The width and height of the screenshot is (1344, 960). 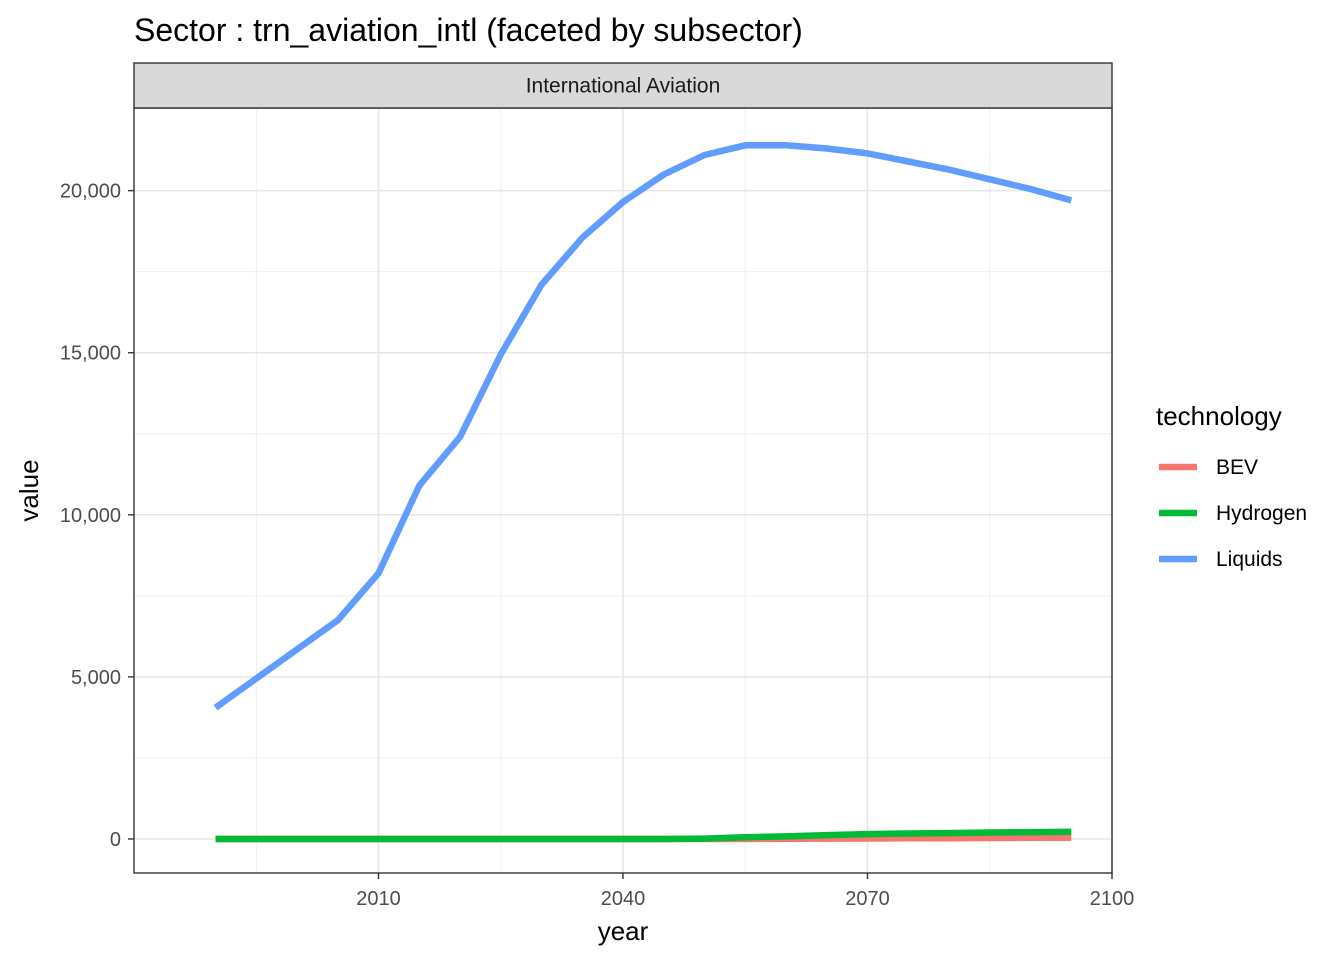 I want to click on y-axis: 0 5,000 10,000 15,000 20,000, so click(x=97, y=516).